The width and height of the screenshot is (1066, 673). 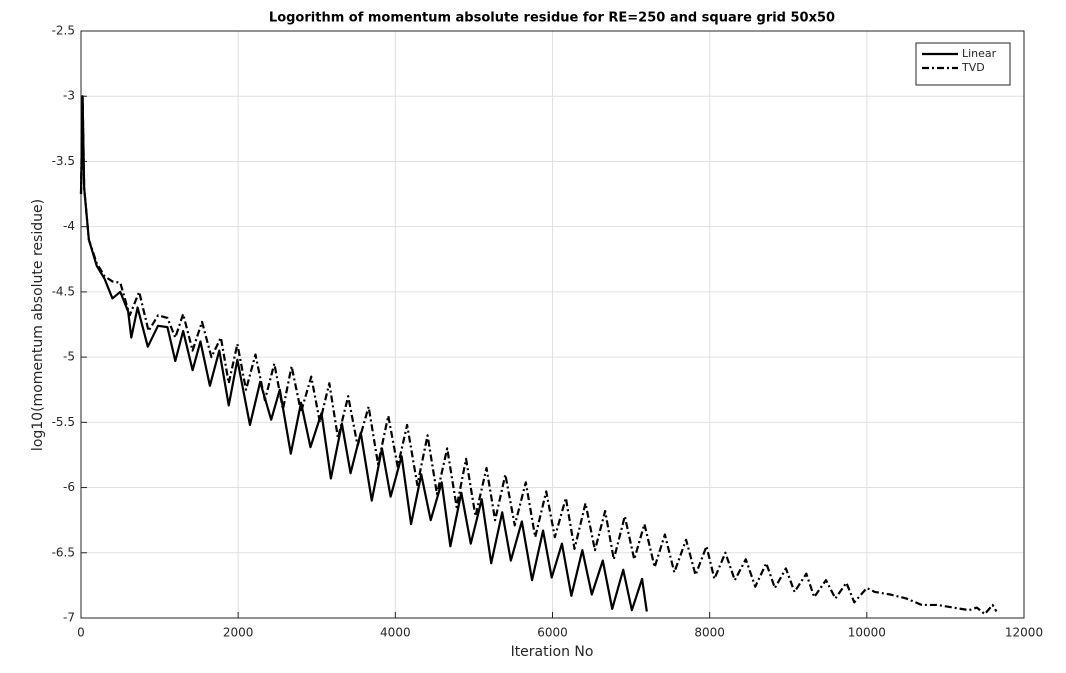 I want to click on y-tick-label: -5.5, so click(x=63, y=422).